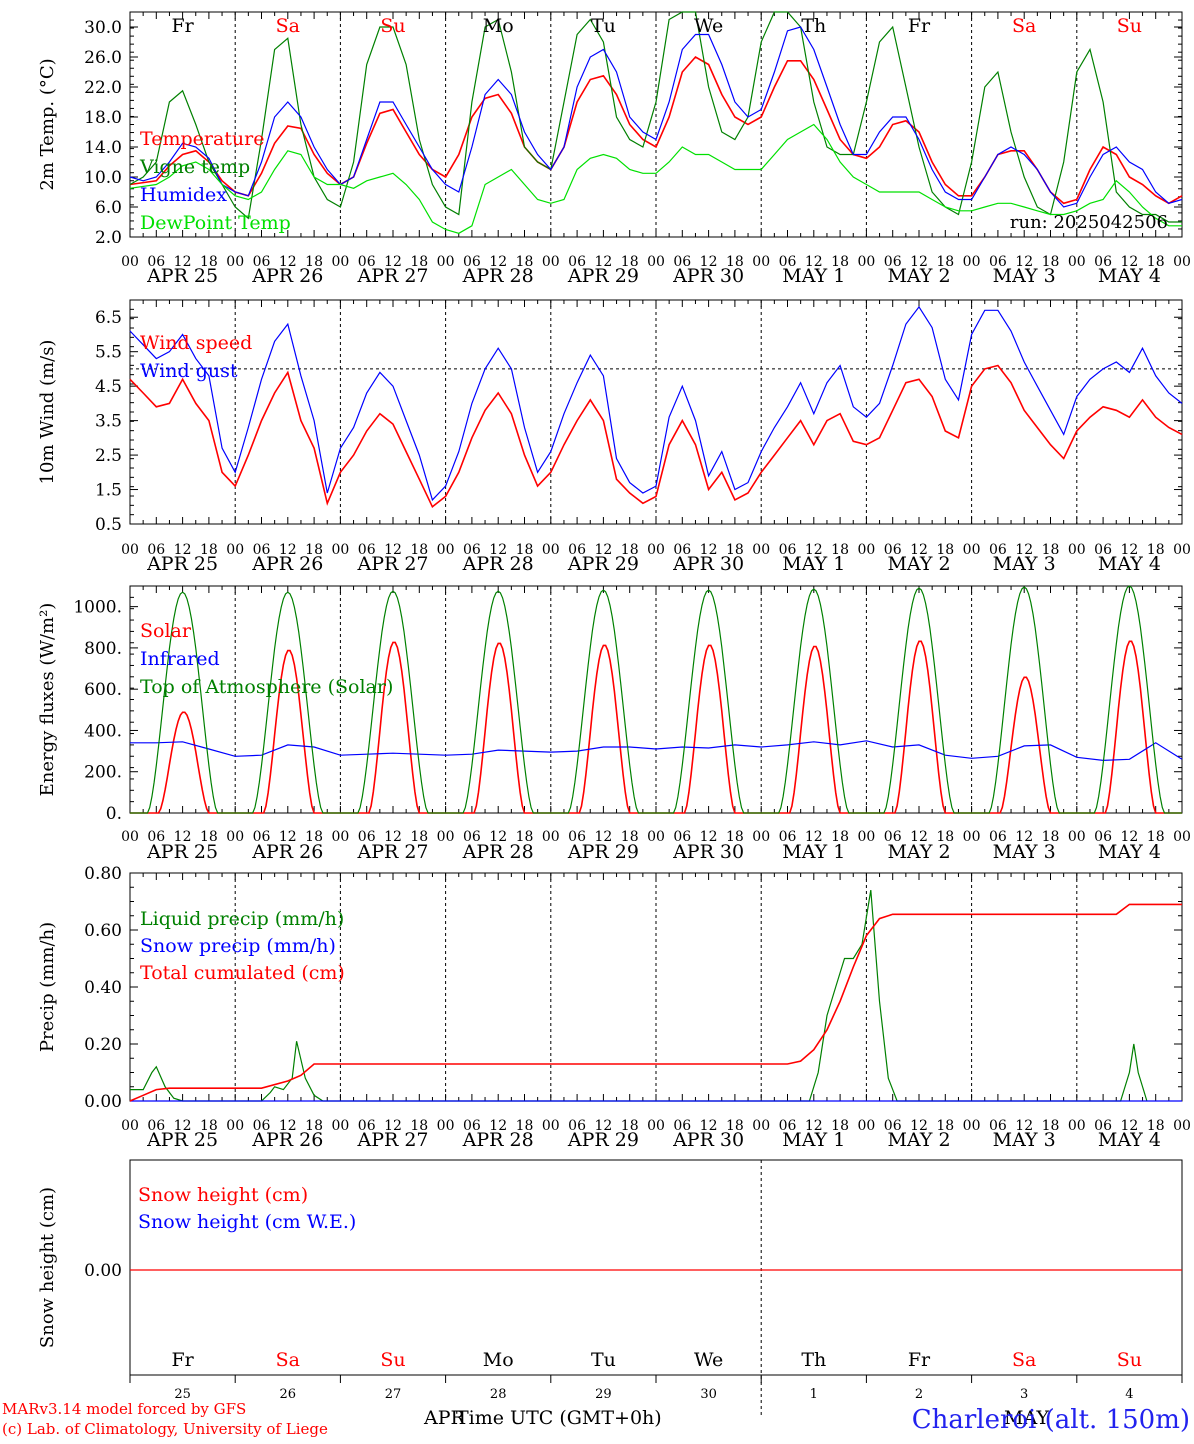  I want to click on date-label: MAY 2, so click(918, 564).